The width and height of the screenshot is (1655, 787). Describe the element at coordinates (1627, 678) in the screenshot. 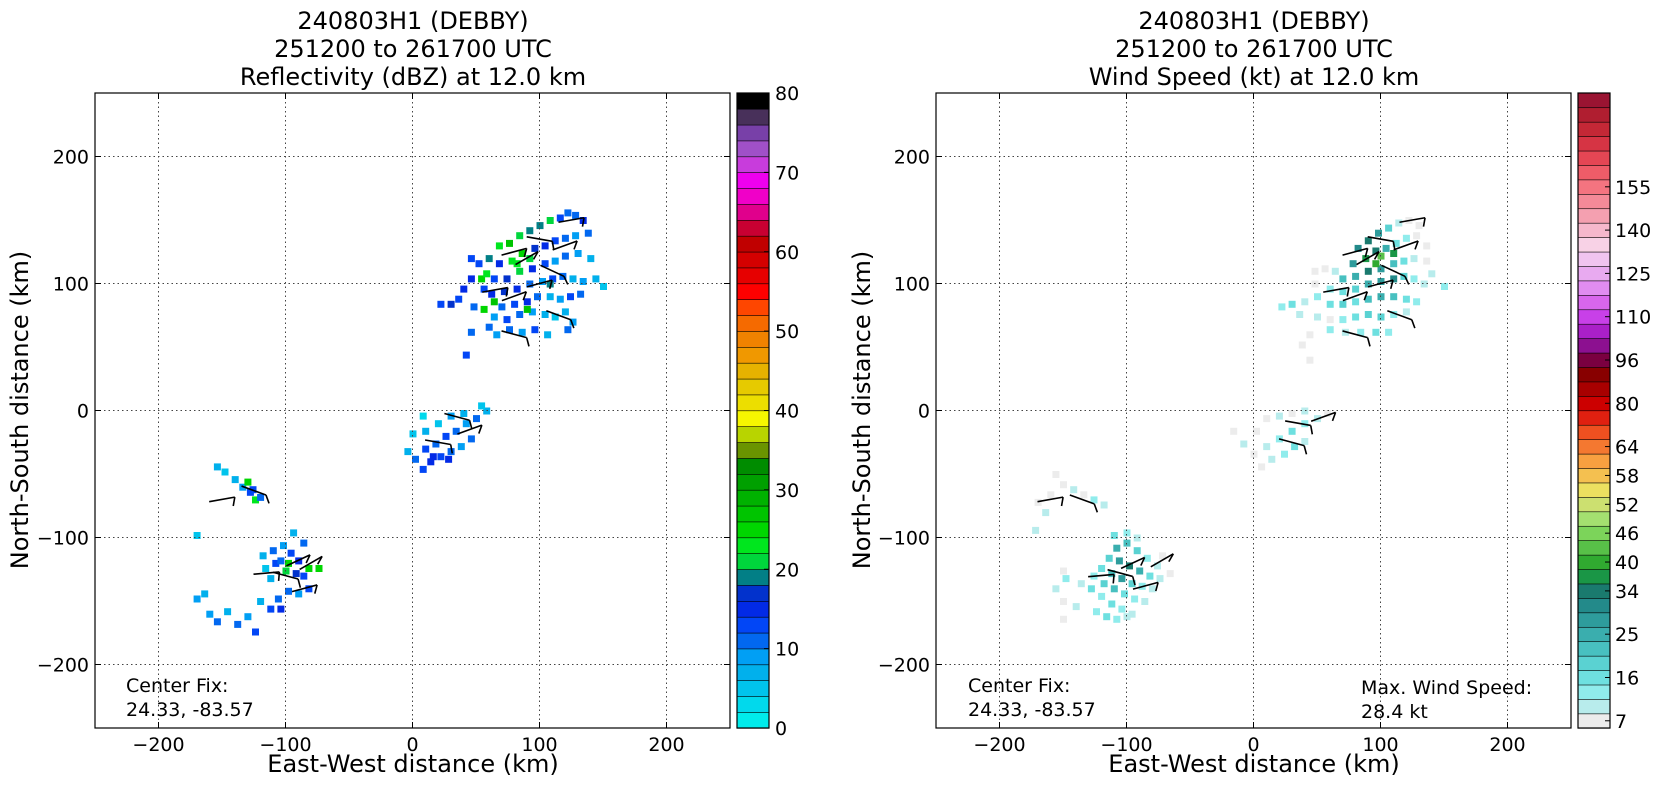

I see `colorbar-tick-label: 16` at that location.